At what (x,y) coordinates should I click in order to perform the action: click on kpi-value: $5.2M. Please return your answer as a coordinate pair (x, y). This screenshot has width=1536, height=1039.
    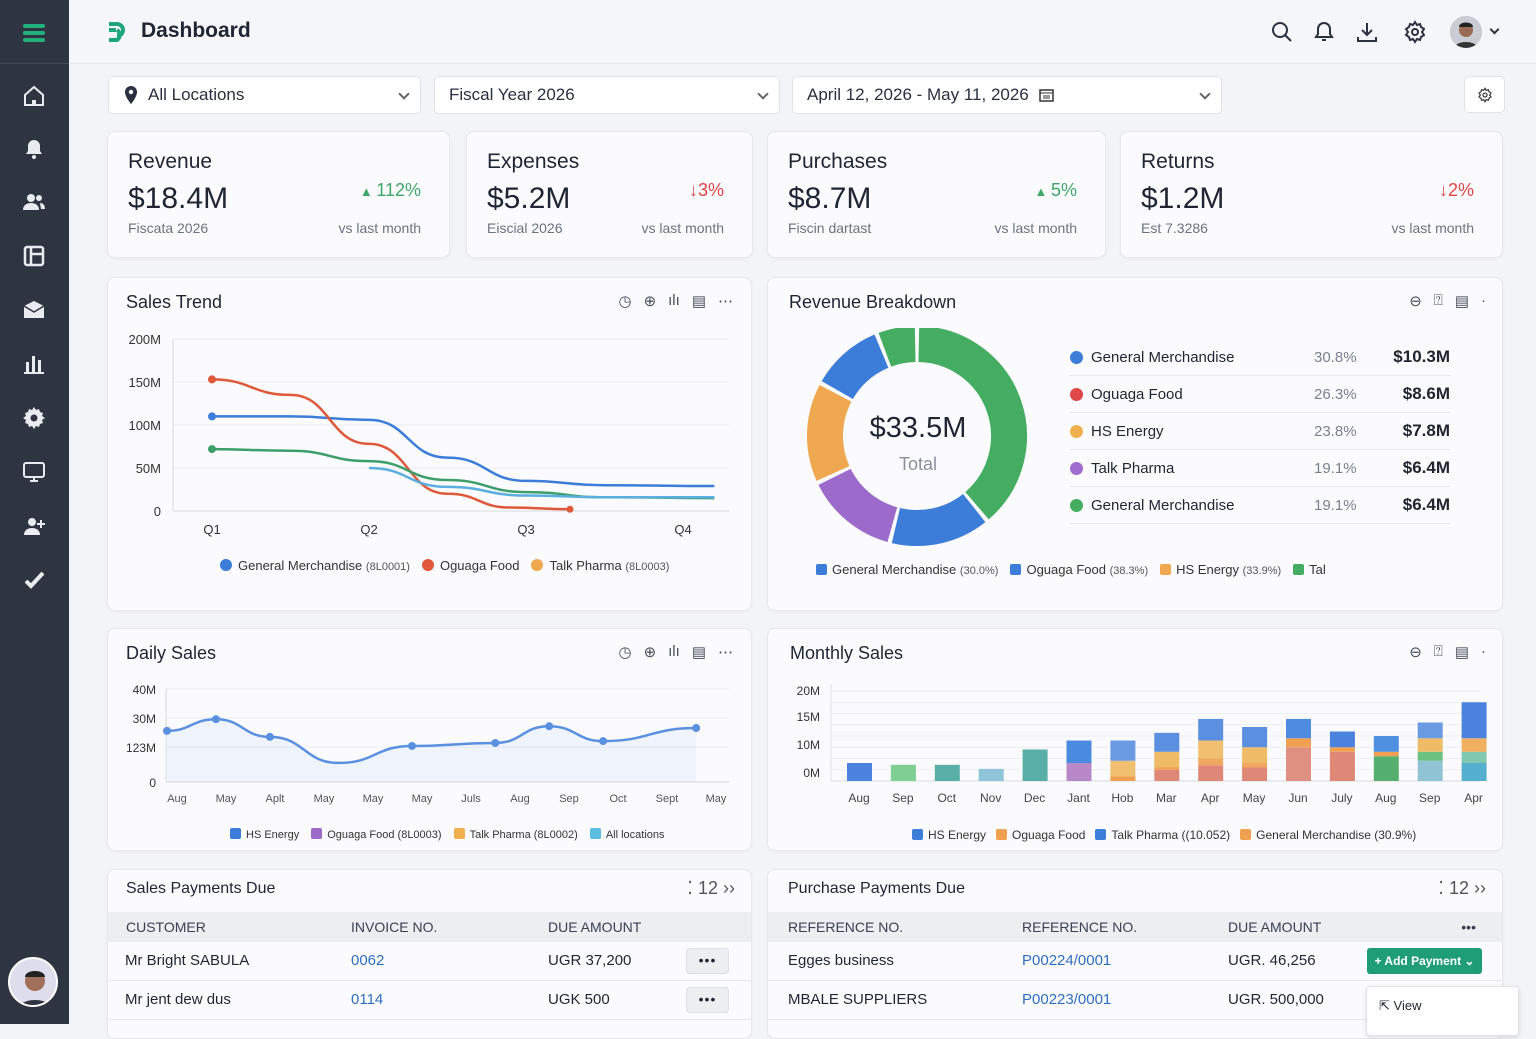
    Looking at the image, I should click on (529, 198).